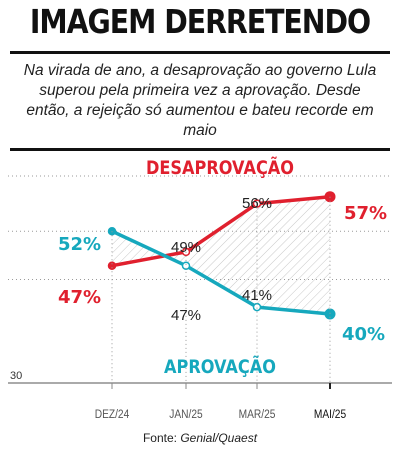 This screenshot has height=451, width=400. What do you see at coordinates (221, 272) in the screenshot?
I see `aprovacao-line` at bounding box center [221, 272].